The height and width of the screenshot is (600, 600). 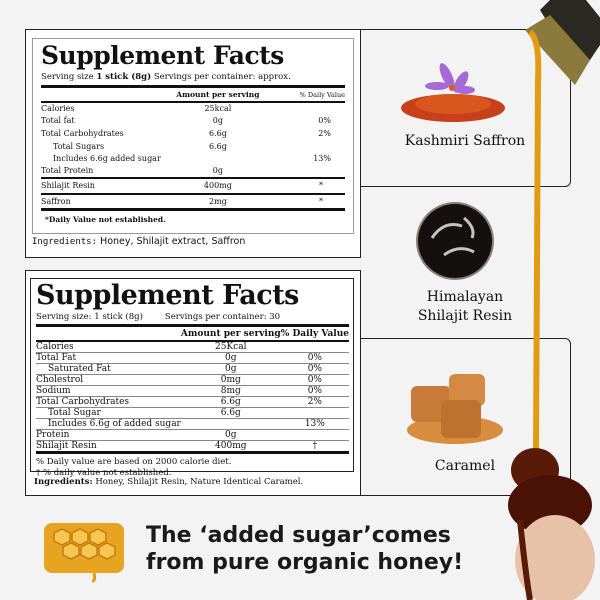 I want to click on row-amount: 25kcal, so click(x=218, y=109).